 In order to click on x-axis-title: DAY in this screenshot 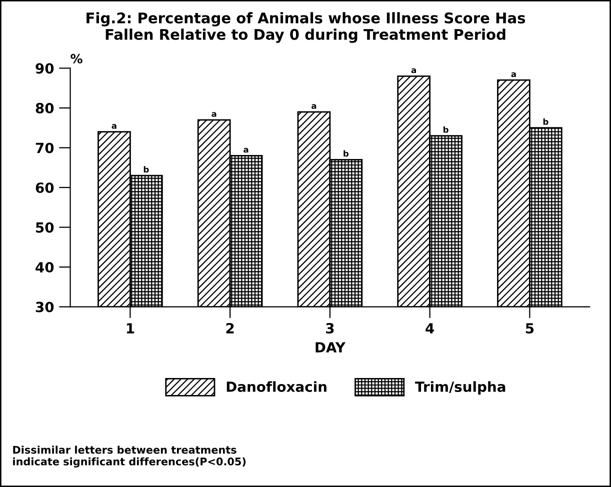, I will do `click(331, 347)`.